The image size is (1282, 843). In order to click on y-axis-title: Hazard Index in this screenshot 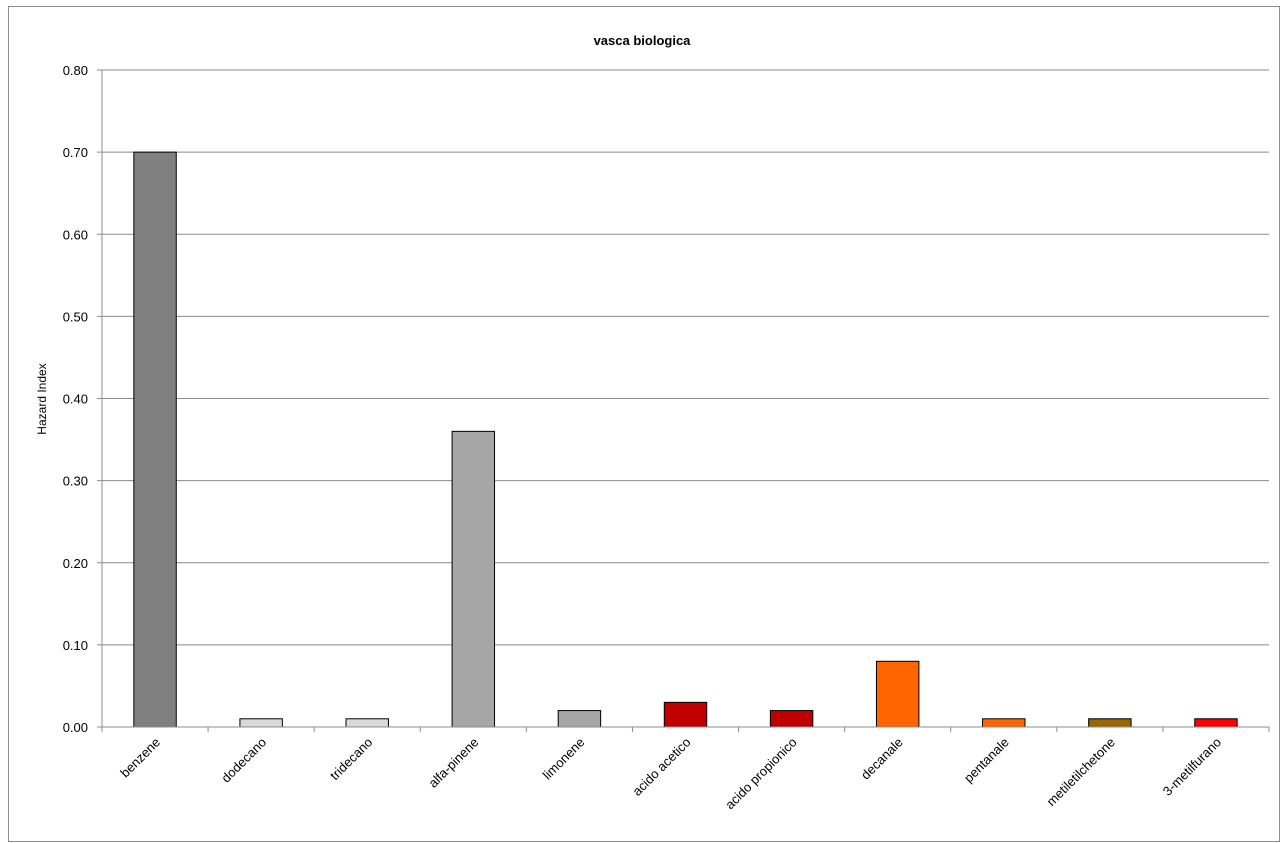, I will do `click(42, 398)`.